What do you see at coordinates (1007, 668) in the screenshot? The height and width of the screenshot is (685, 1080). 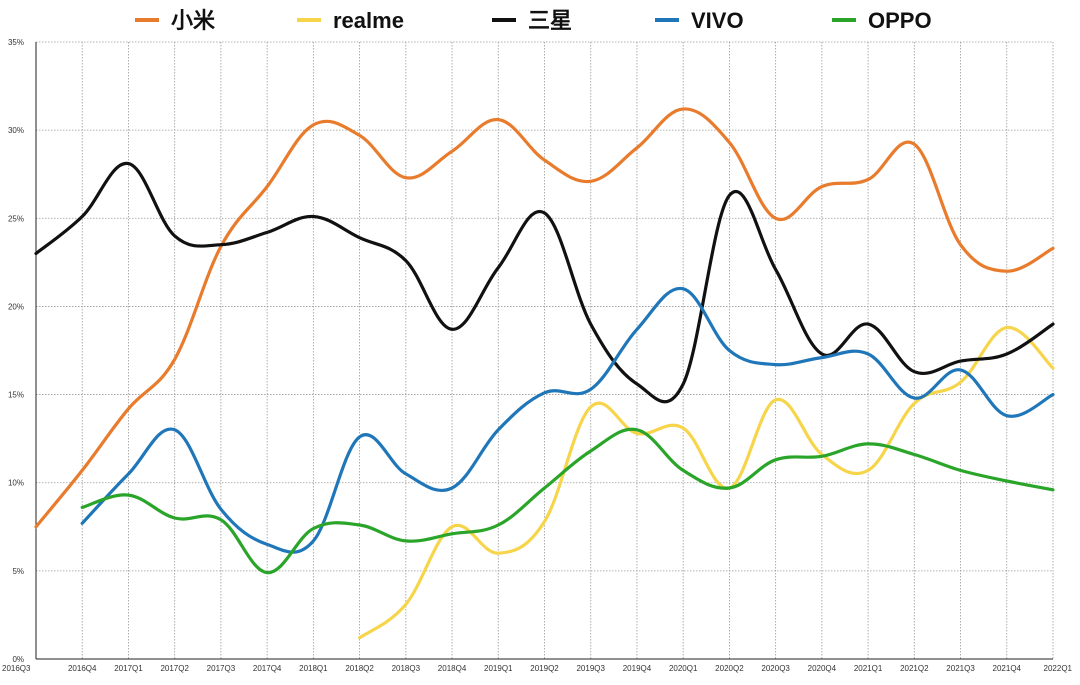 I see `x-tick-label: 2021Q4` at bounding box center [1007, 668].